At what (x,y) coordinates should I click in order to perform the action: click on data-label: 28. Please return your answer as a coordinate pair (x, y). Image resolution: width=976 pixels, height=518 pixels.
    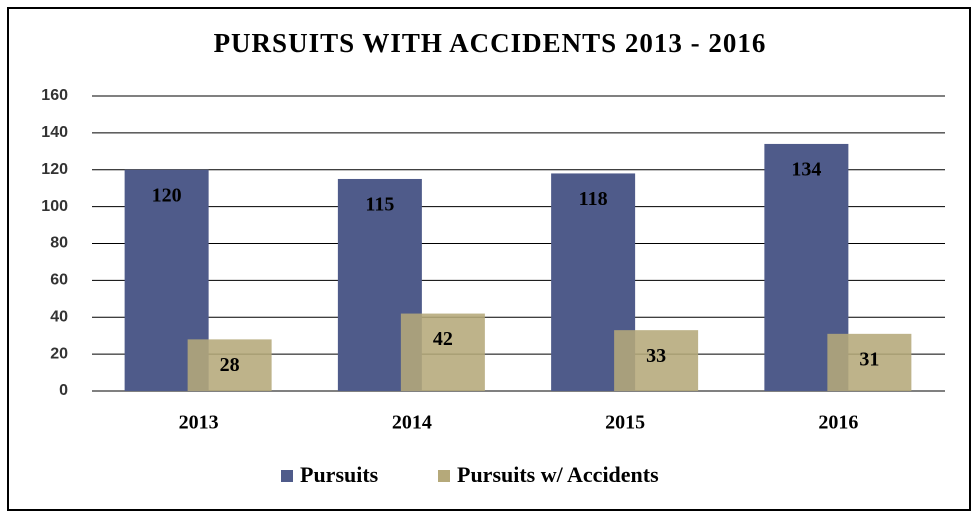
    Looking at the image, I should click on (230, 365).